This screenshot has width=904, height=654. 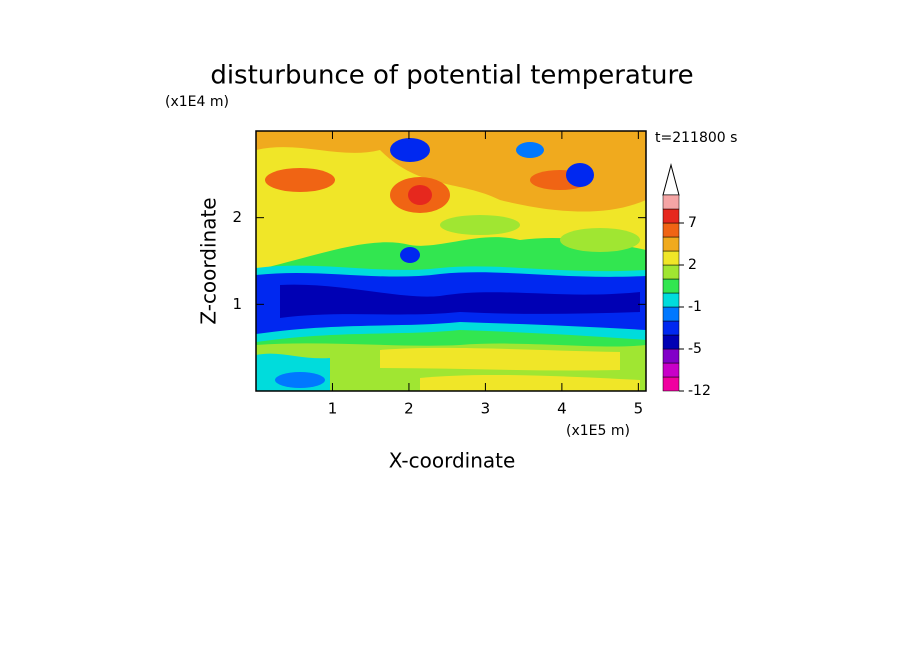 What do you see at coordinates (409, 409) in the screenshot?
I see `x-tick-label: 2` at bounding box center [409, 409].